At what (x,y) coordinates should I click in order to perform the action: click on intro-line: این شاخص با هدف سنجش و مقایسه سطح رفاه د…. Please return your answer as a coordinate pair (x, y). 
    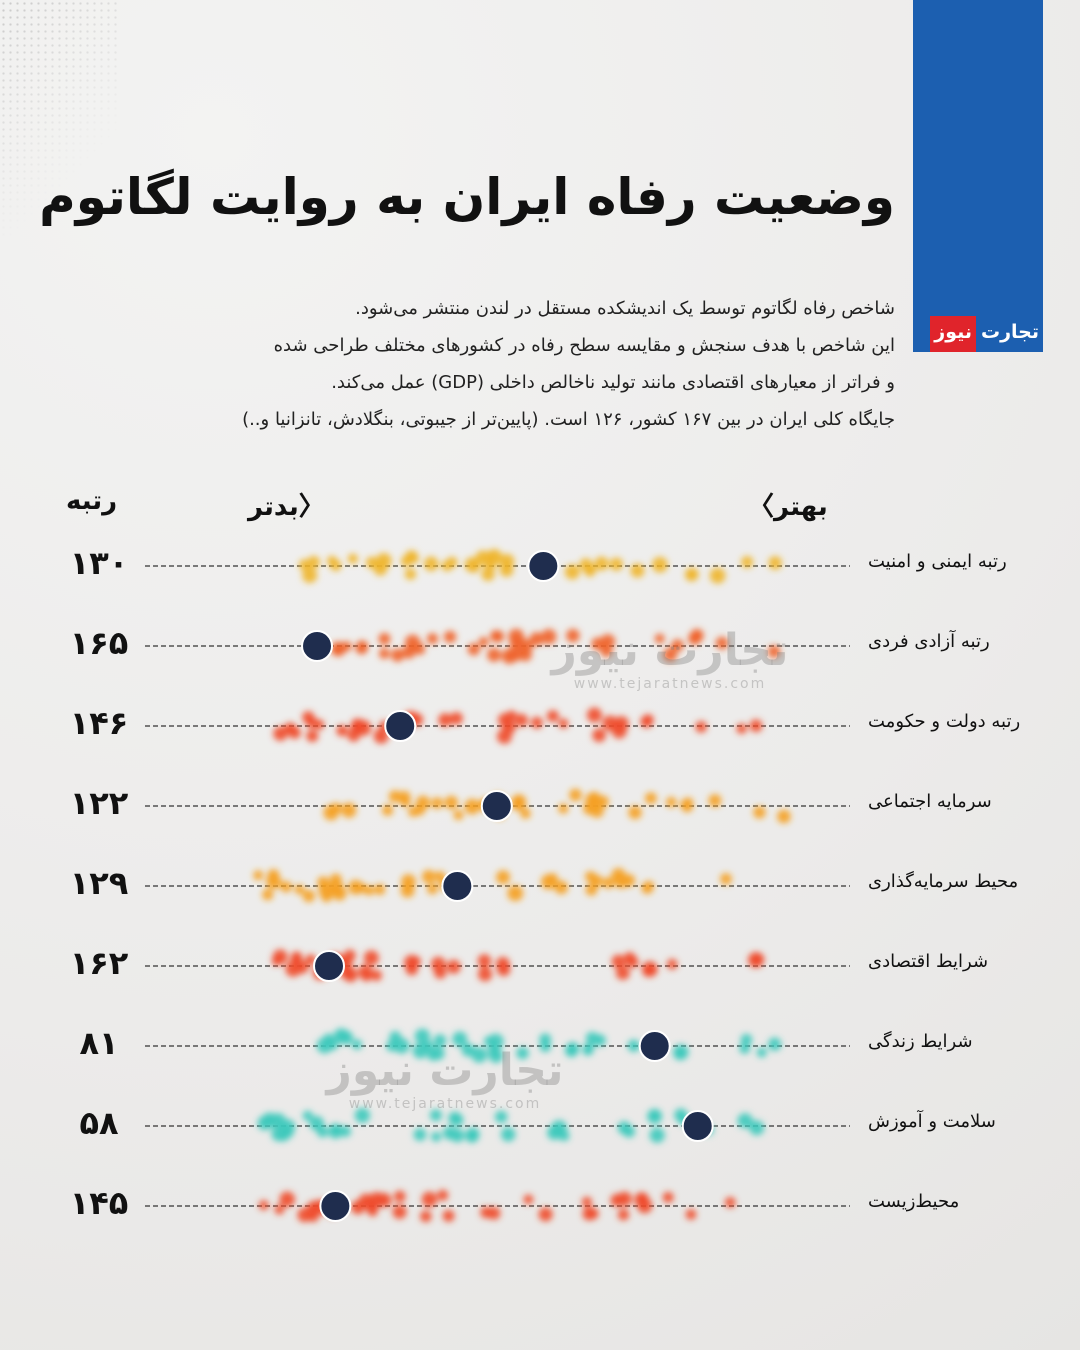
    Looking at the image, I should click on (584, 345).